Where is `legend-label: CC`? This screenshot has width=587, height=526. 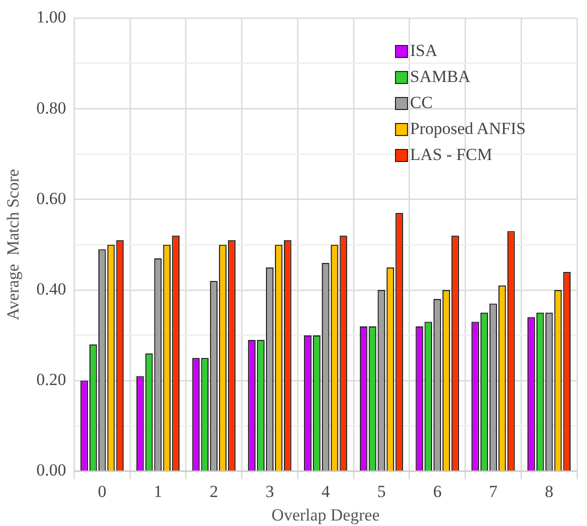 legend-label: CC is located at coordinates (421, 103).